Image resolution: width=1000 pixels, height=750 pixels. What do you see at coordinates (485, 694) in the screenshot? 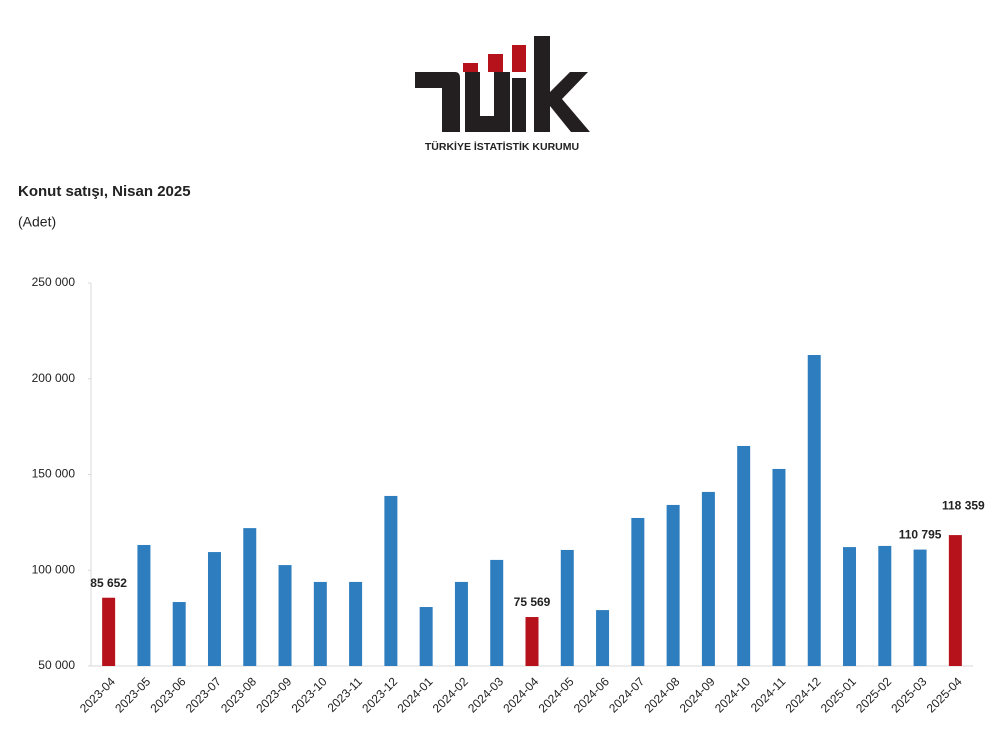
I see `x-tick-label: 2024-03` at bounding box center [485, 694].